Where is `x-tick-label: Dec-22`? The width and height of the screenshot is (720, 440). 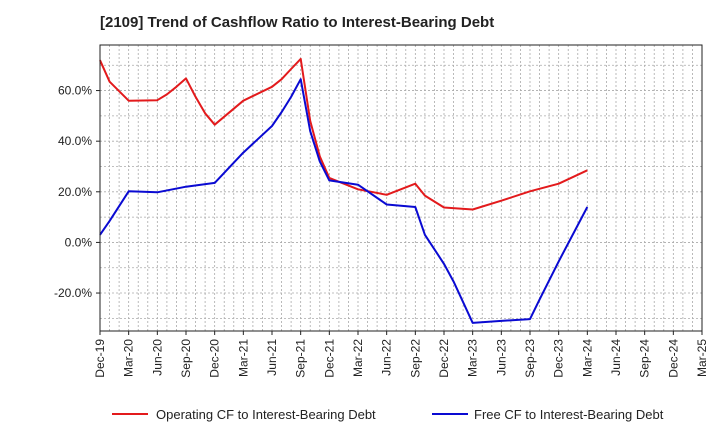 x-tick-label: Dec-22 is located at coordinates (444, 358).